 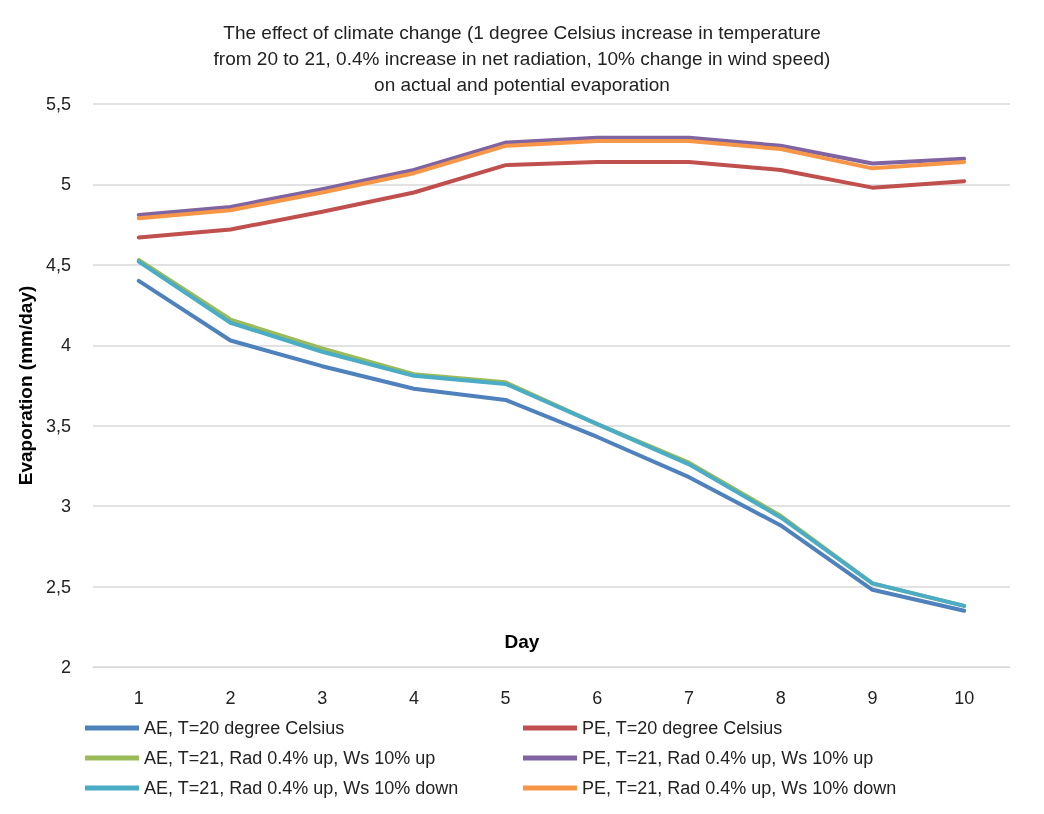 I want to click on x-tick-label: 5, so click(x=505, y=698).